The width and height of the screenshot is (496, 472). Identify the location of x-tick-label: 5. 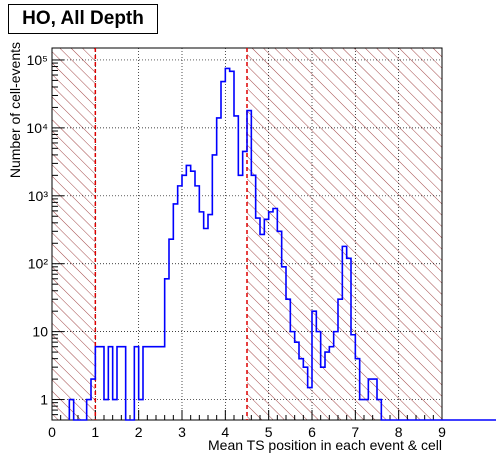
(269, 432).